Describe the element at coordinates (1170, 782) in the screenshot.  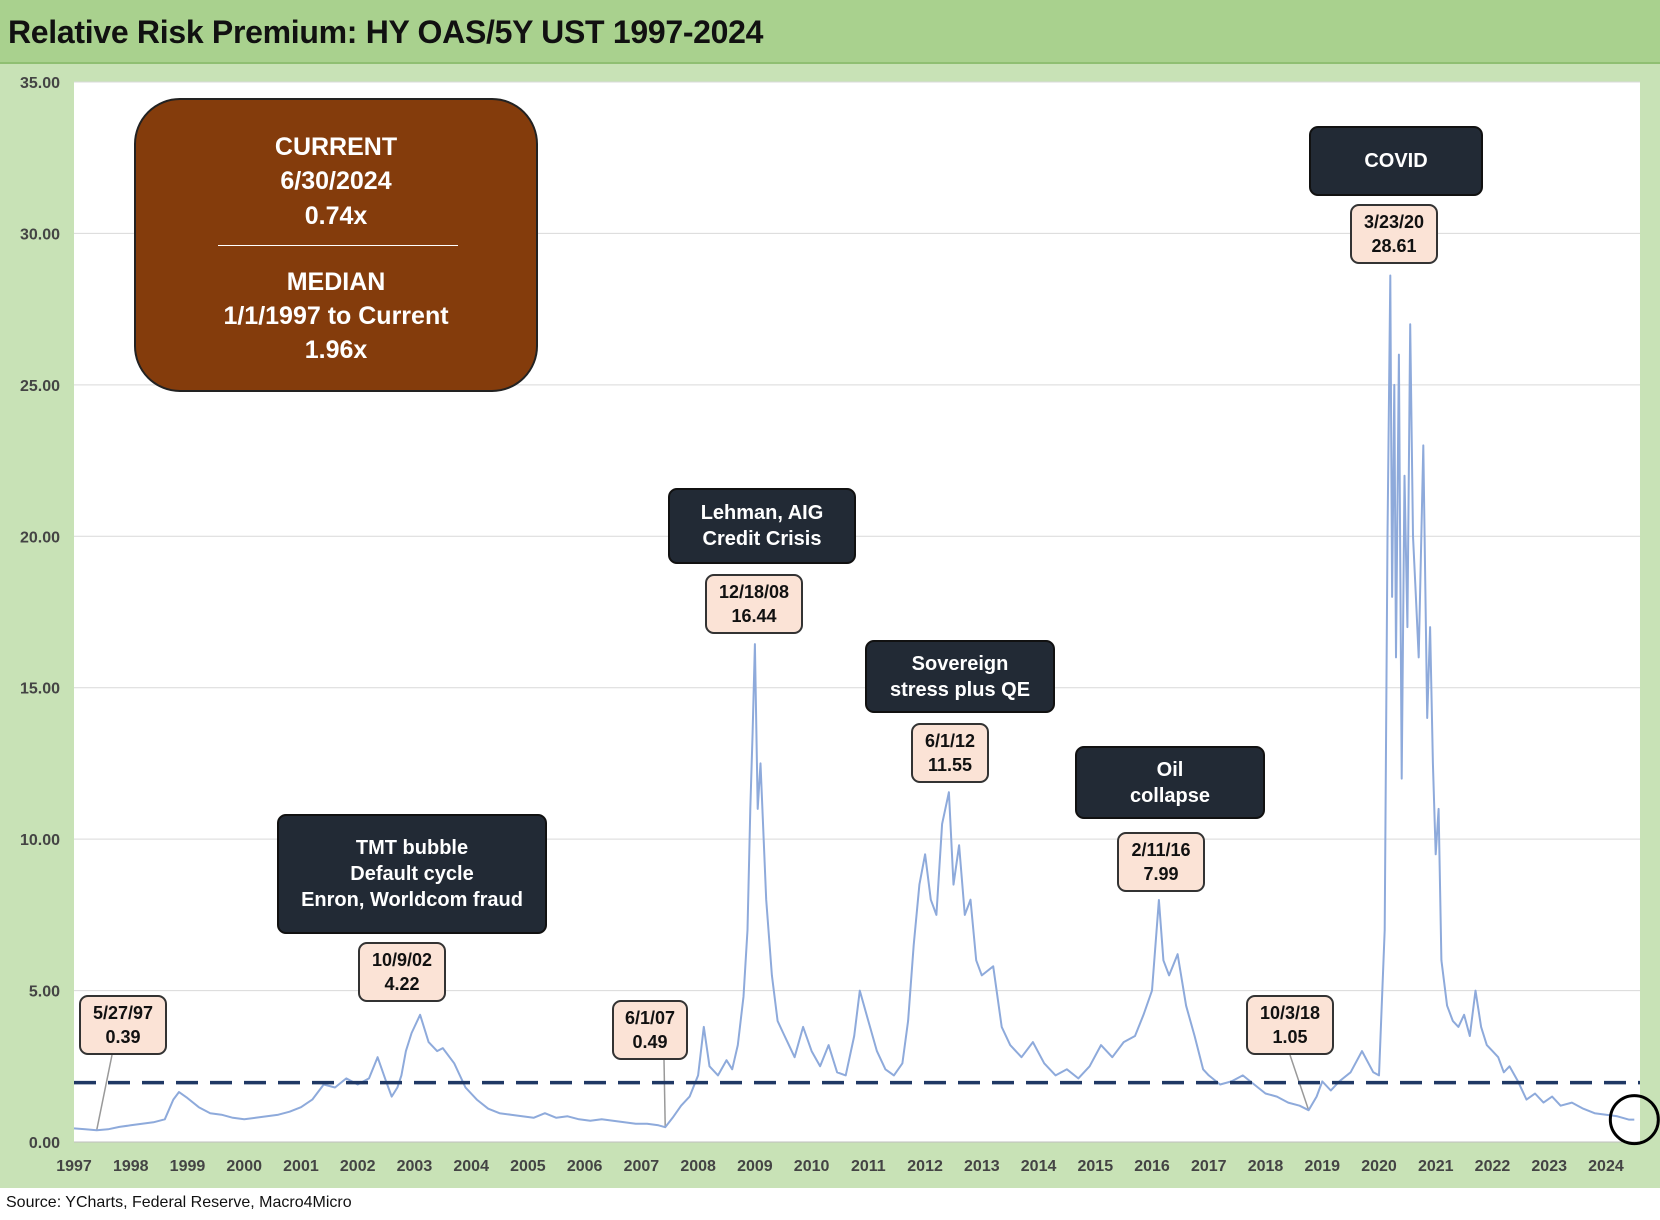
I see `event-oil: Oil collapse` at that location.